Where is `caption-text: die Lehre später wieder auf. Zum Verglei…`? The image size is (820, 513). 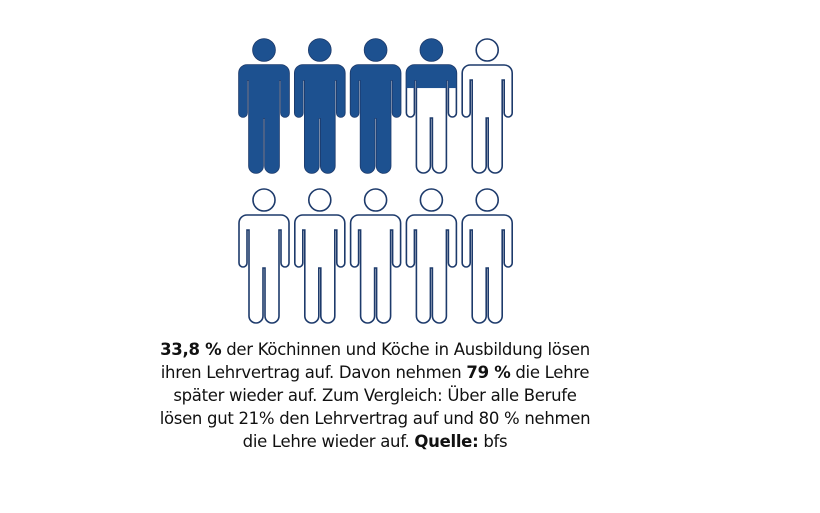 caption-text: die Lehre später wieder auf. Zum Verglei… is located at coordinates (375, 407).